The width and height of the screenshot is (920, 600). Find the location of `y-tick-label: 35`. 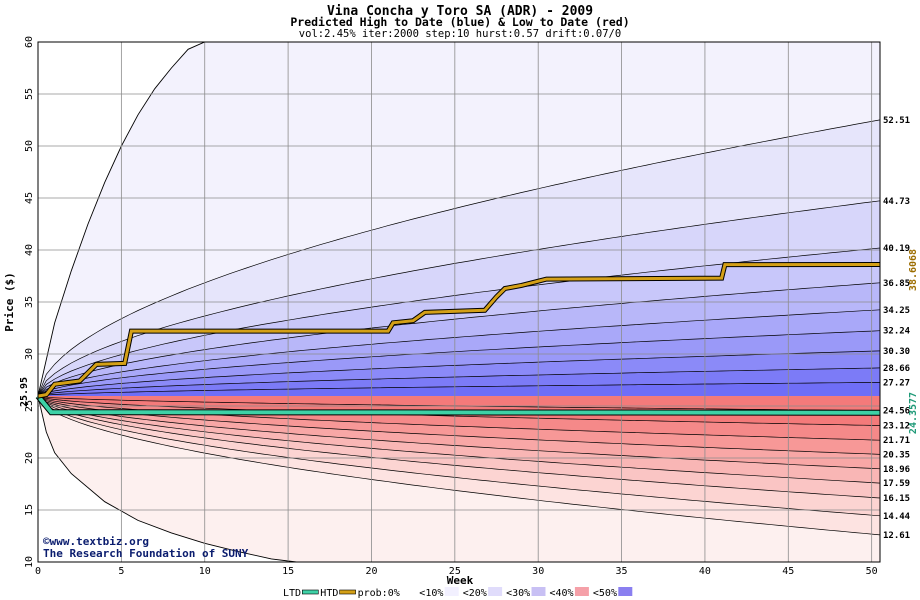

y-tick-label: 35 is located at coordinates (29, 302).